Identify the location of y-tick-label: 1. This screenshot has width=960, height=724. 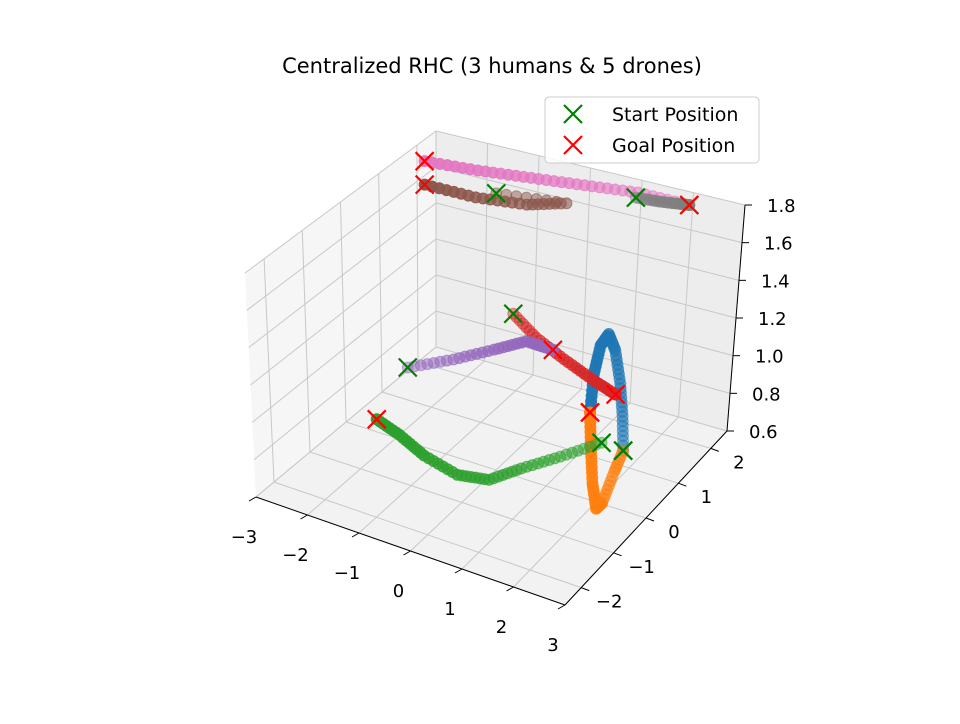
(706, 497).